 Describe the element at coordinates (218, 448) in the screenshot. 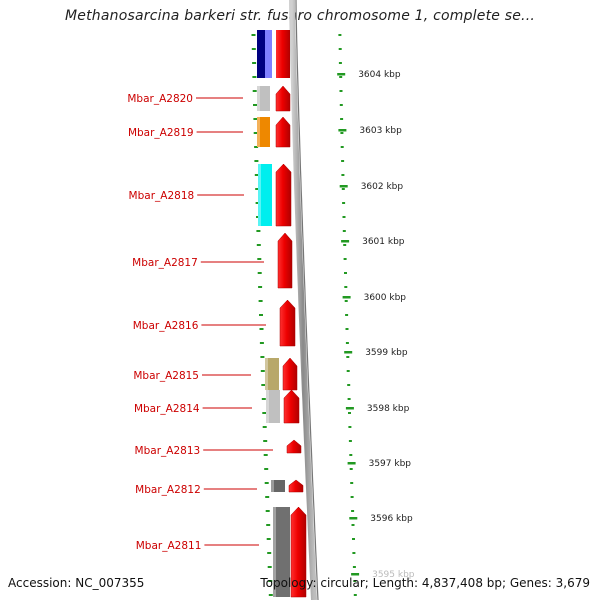

I see `gene-Mbar_A2813: Mbar_A2813` at that location.